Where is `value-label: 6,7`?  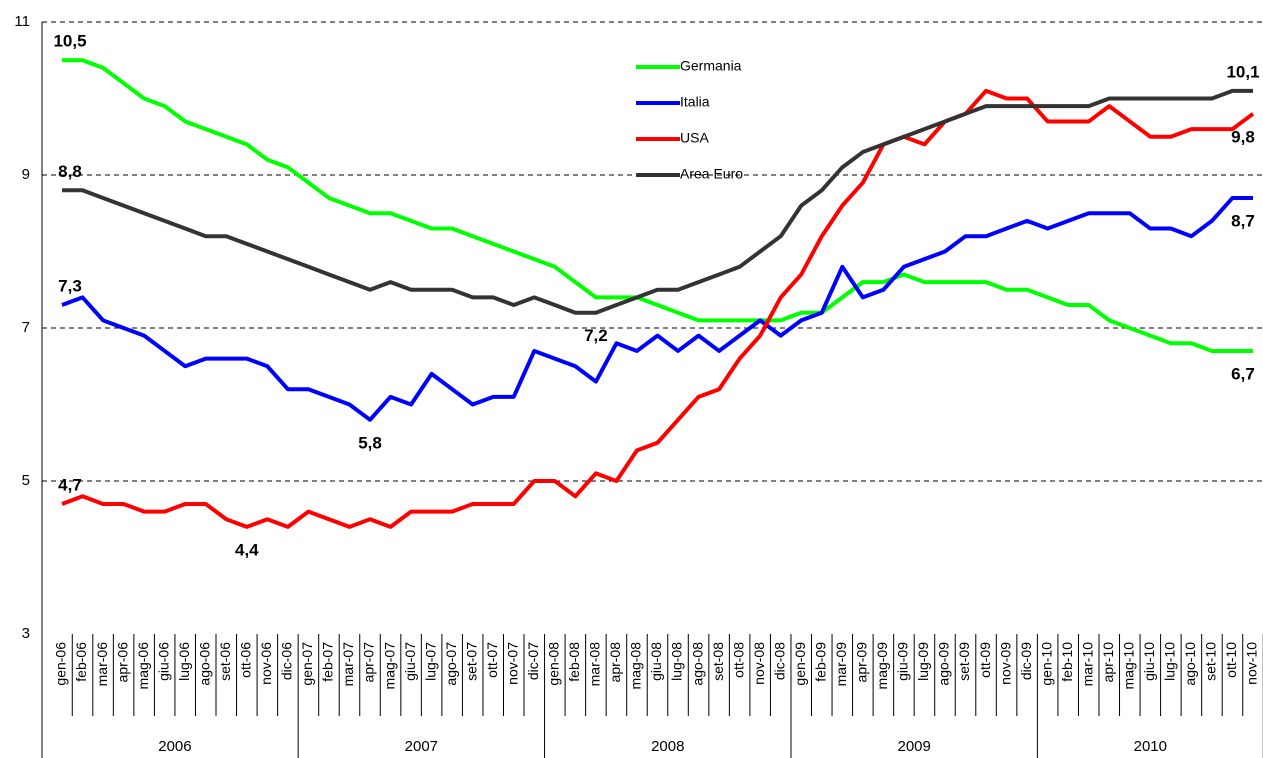
value-label: 6,7 is located at coordinates (1243, 373).